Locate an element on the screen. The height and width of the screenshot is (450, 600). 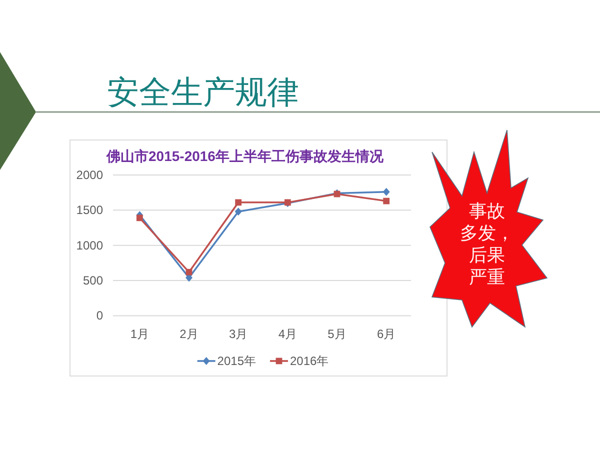
y-tick-label: 1000 is located at coordinates (89, 245).